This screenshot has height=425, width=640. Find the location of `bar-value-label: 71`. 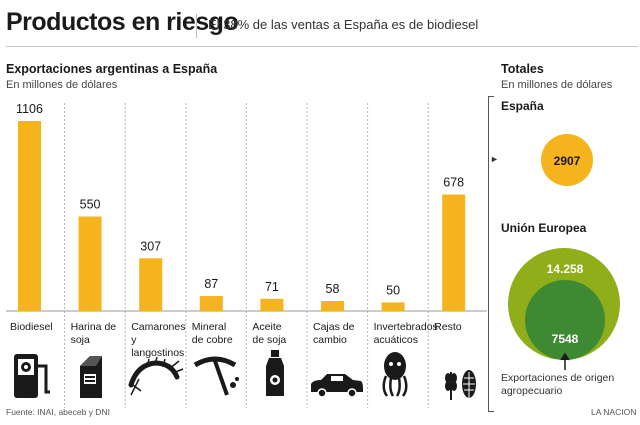

bar-value-label: 71 is located at coordinates (272, 287).